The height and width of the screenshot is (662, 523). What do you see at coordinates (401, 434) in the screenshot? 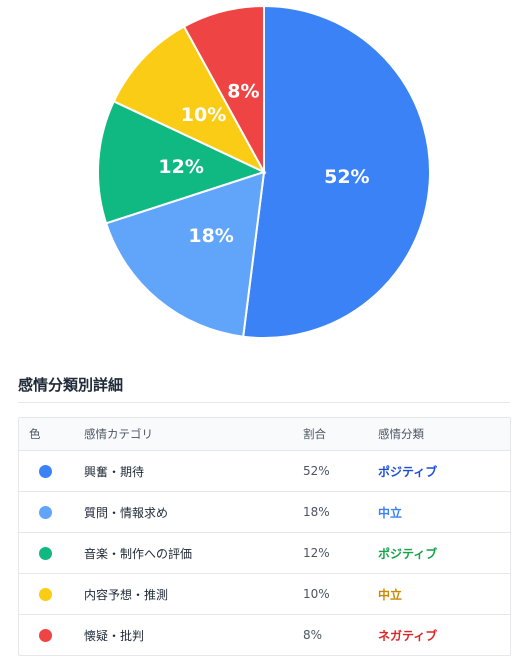
I see `header-classification: 感情分類` at bounding box center [401, 434].